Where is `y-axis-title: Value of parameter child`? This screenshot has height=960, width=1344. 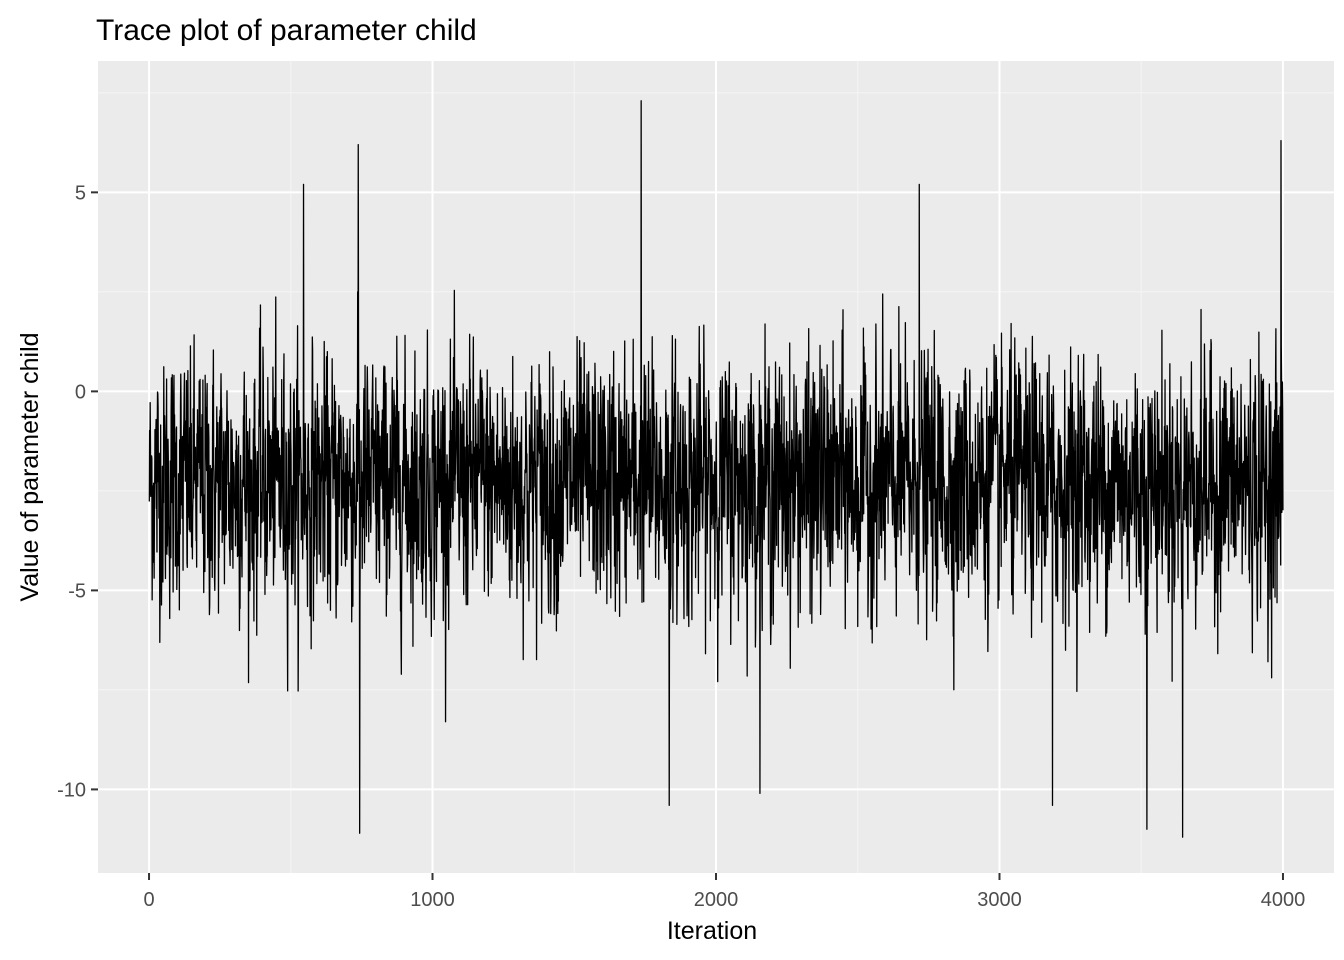
y-axis-title: Value of parameter child is located at coordinates (30, 466).